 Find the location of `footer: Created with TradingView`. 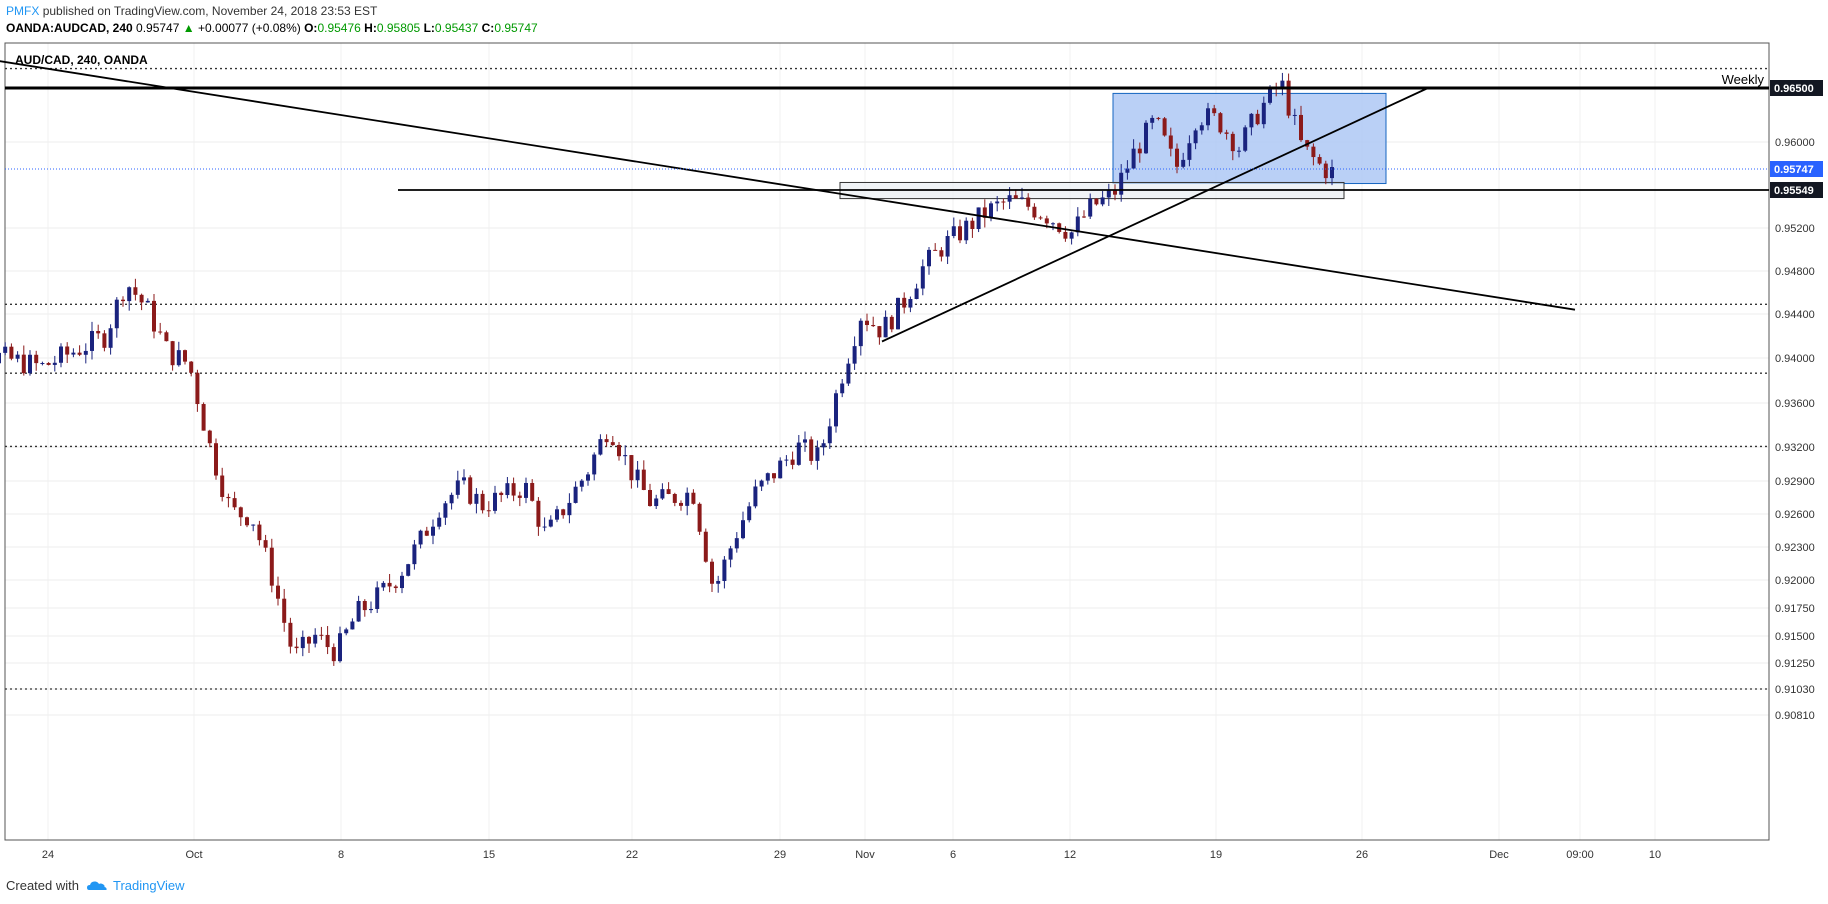

footer: Created with TradingView is located at coordinates (95, 886).